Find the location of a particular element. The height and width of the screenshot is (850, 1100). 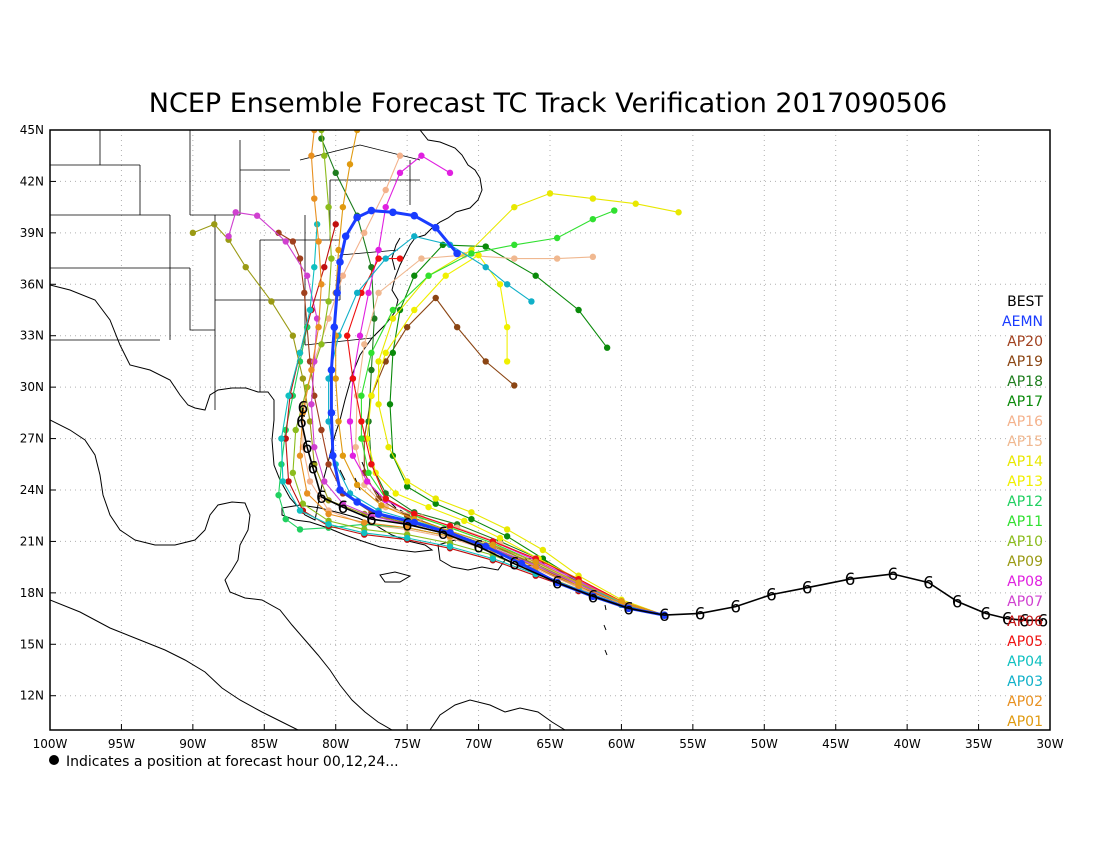

legend-item-ap07: AP07 is located at coordinates (1025, 602).